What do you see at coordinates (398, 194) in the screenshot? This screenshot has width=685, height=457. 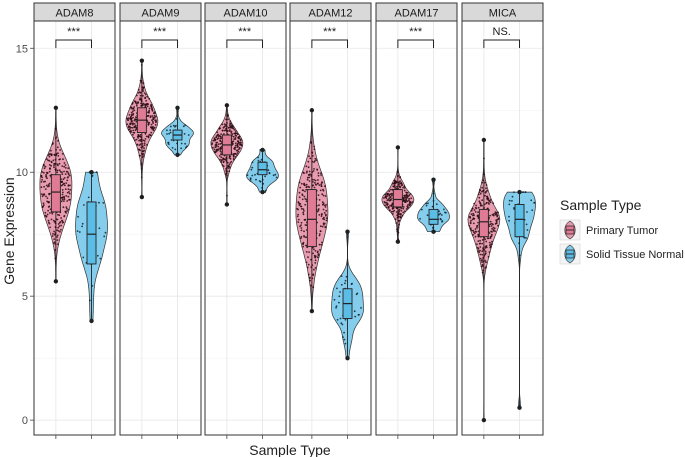 I see `violin-group-primary-tumor` at bounding box center [398, 194].